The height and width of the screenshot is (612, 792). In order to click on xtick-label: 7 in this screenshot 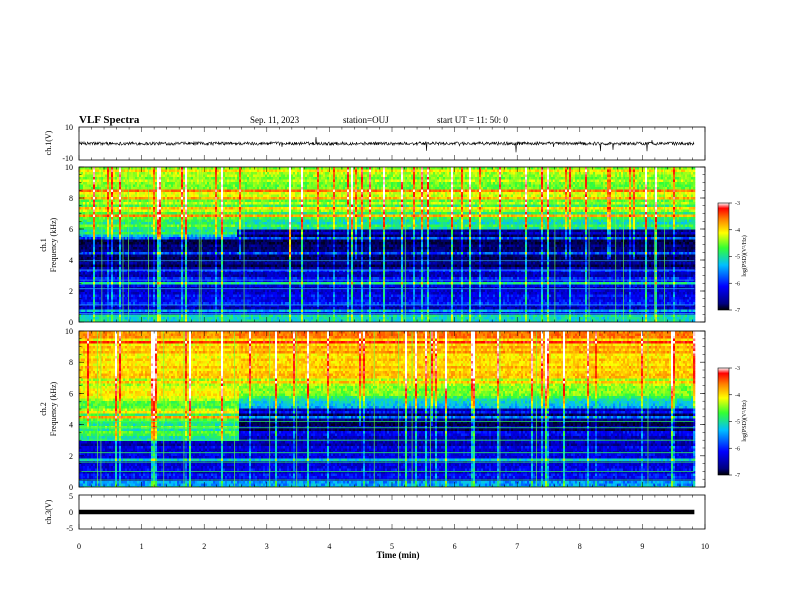, I will do `click(517, 546)`.